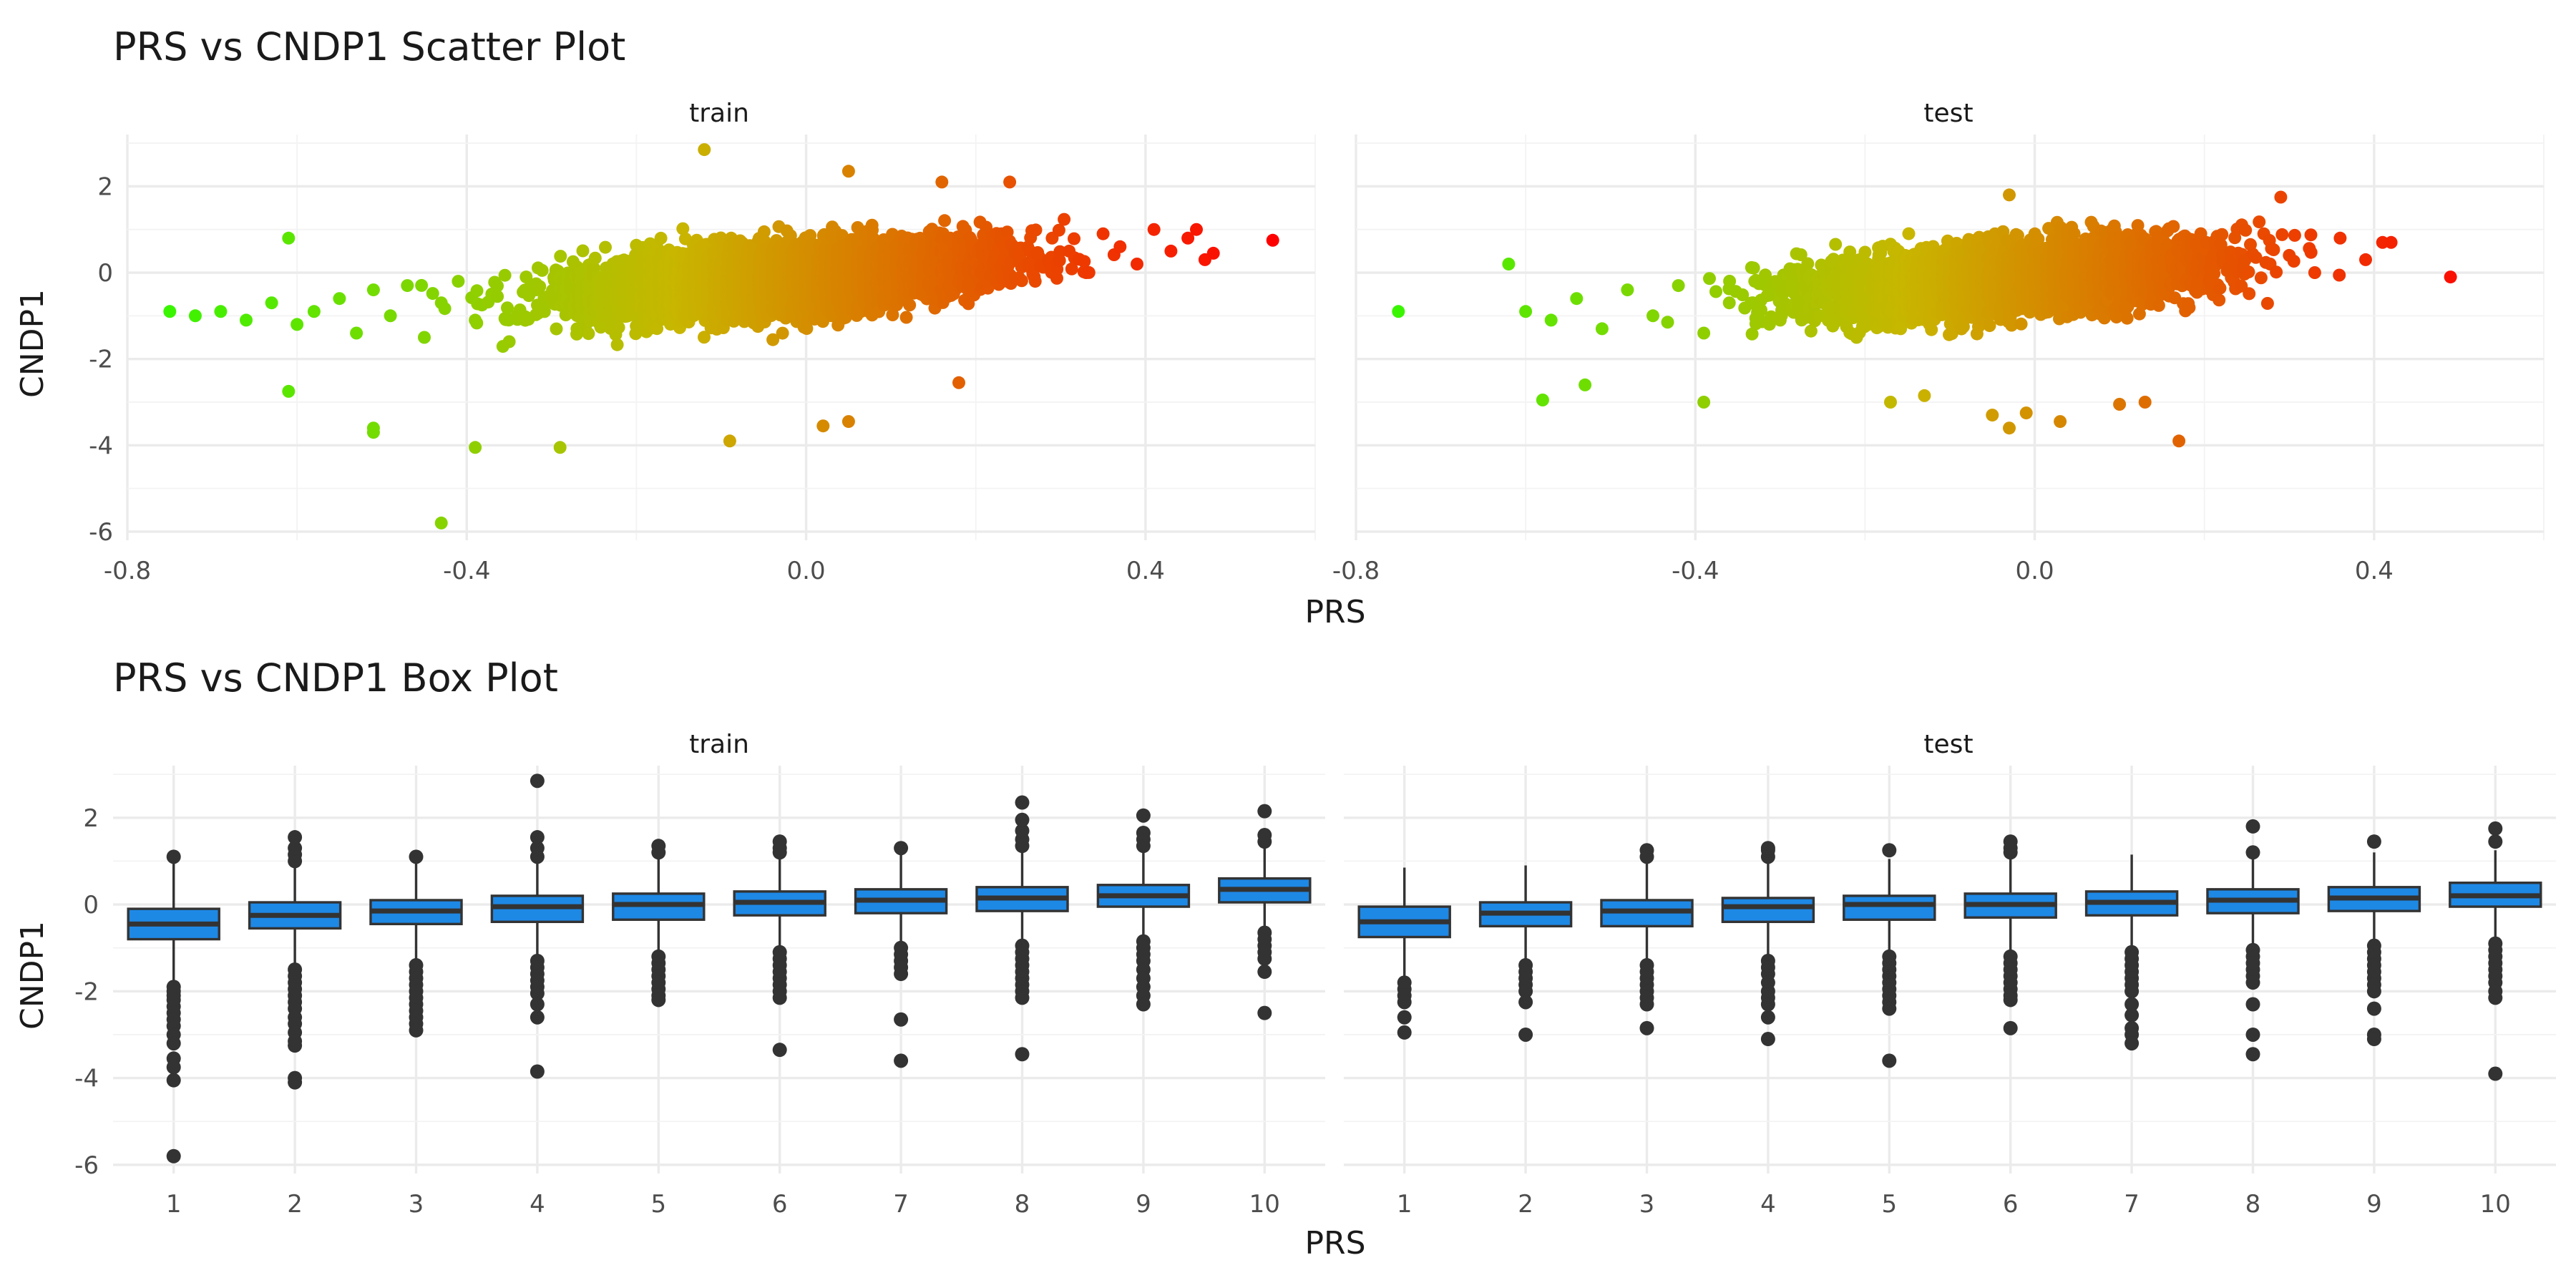  I want to click on scatter-facet-label-test: test, so click(1948, 113).